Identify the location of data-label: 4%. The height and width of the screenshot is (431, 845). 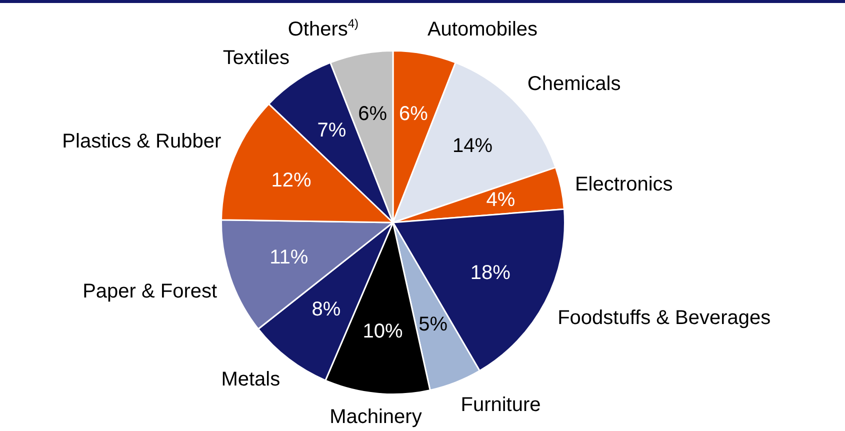
(501, 199).